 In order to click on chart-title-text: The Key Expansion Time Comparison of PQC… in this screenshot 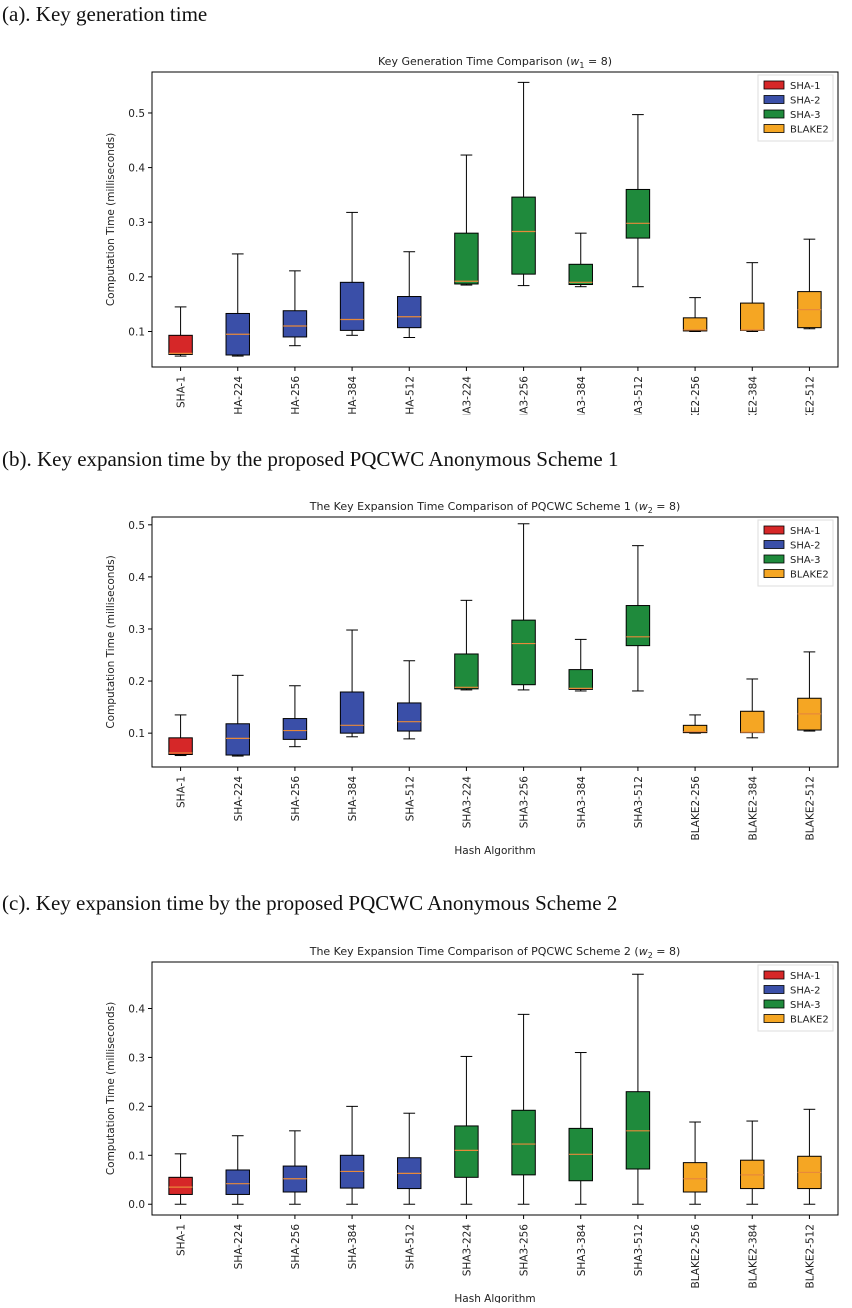, I will do `click(474, 951)`.